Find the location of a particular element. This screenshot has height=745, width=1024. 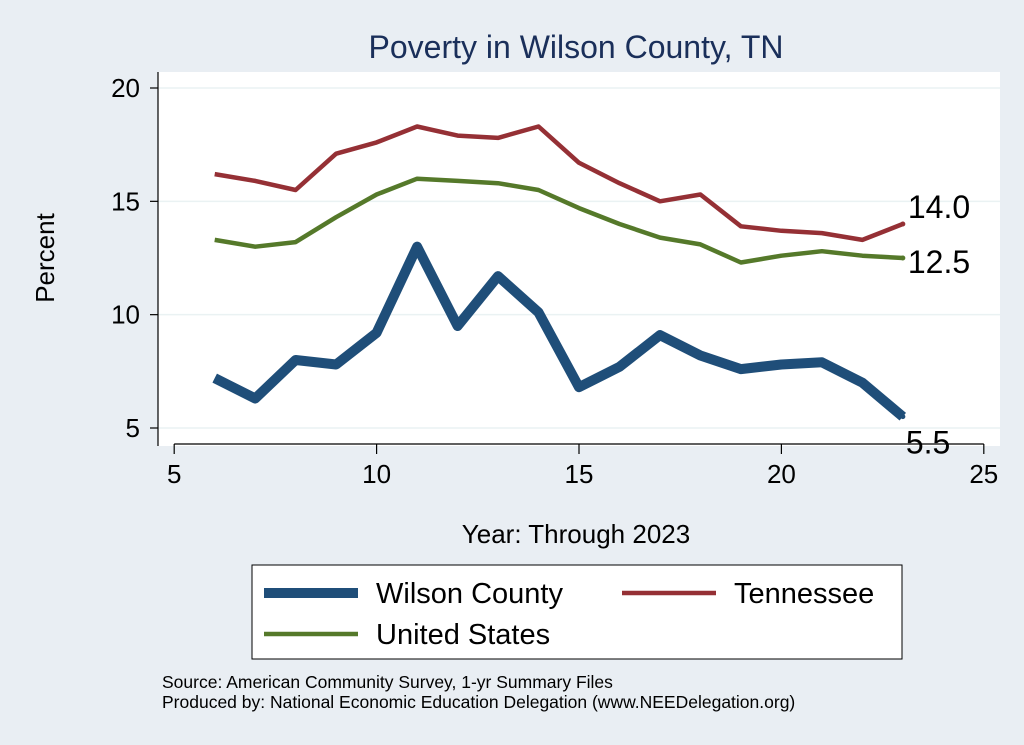

legend: Wilson County Tennessee United States is located at coordinates (577, 612).